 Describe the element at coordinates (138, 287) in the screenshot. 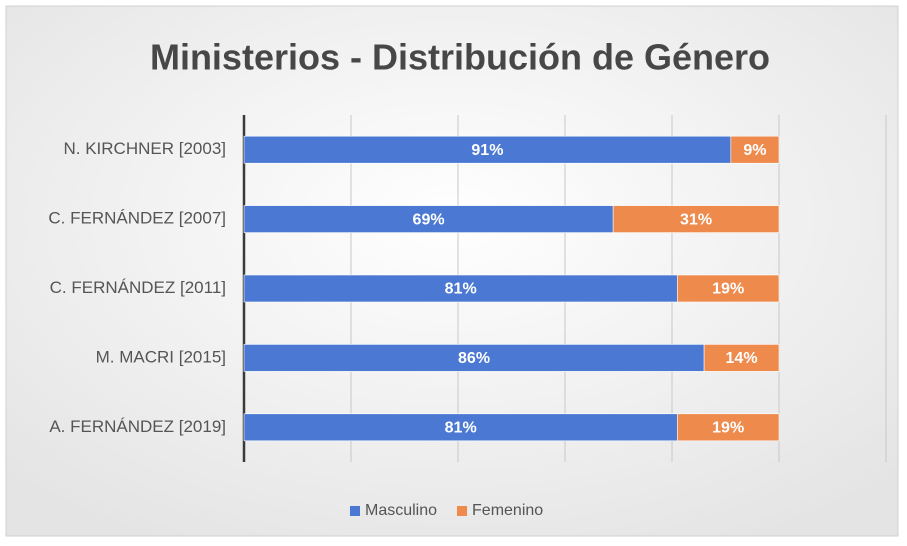

I see `y-tick-label: C. FERNÁNDEZ [2011]` at that location.